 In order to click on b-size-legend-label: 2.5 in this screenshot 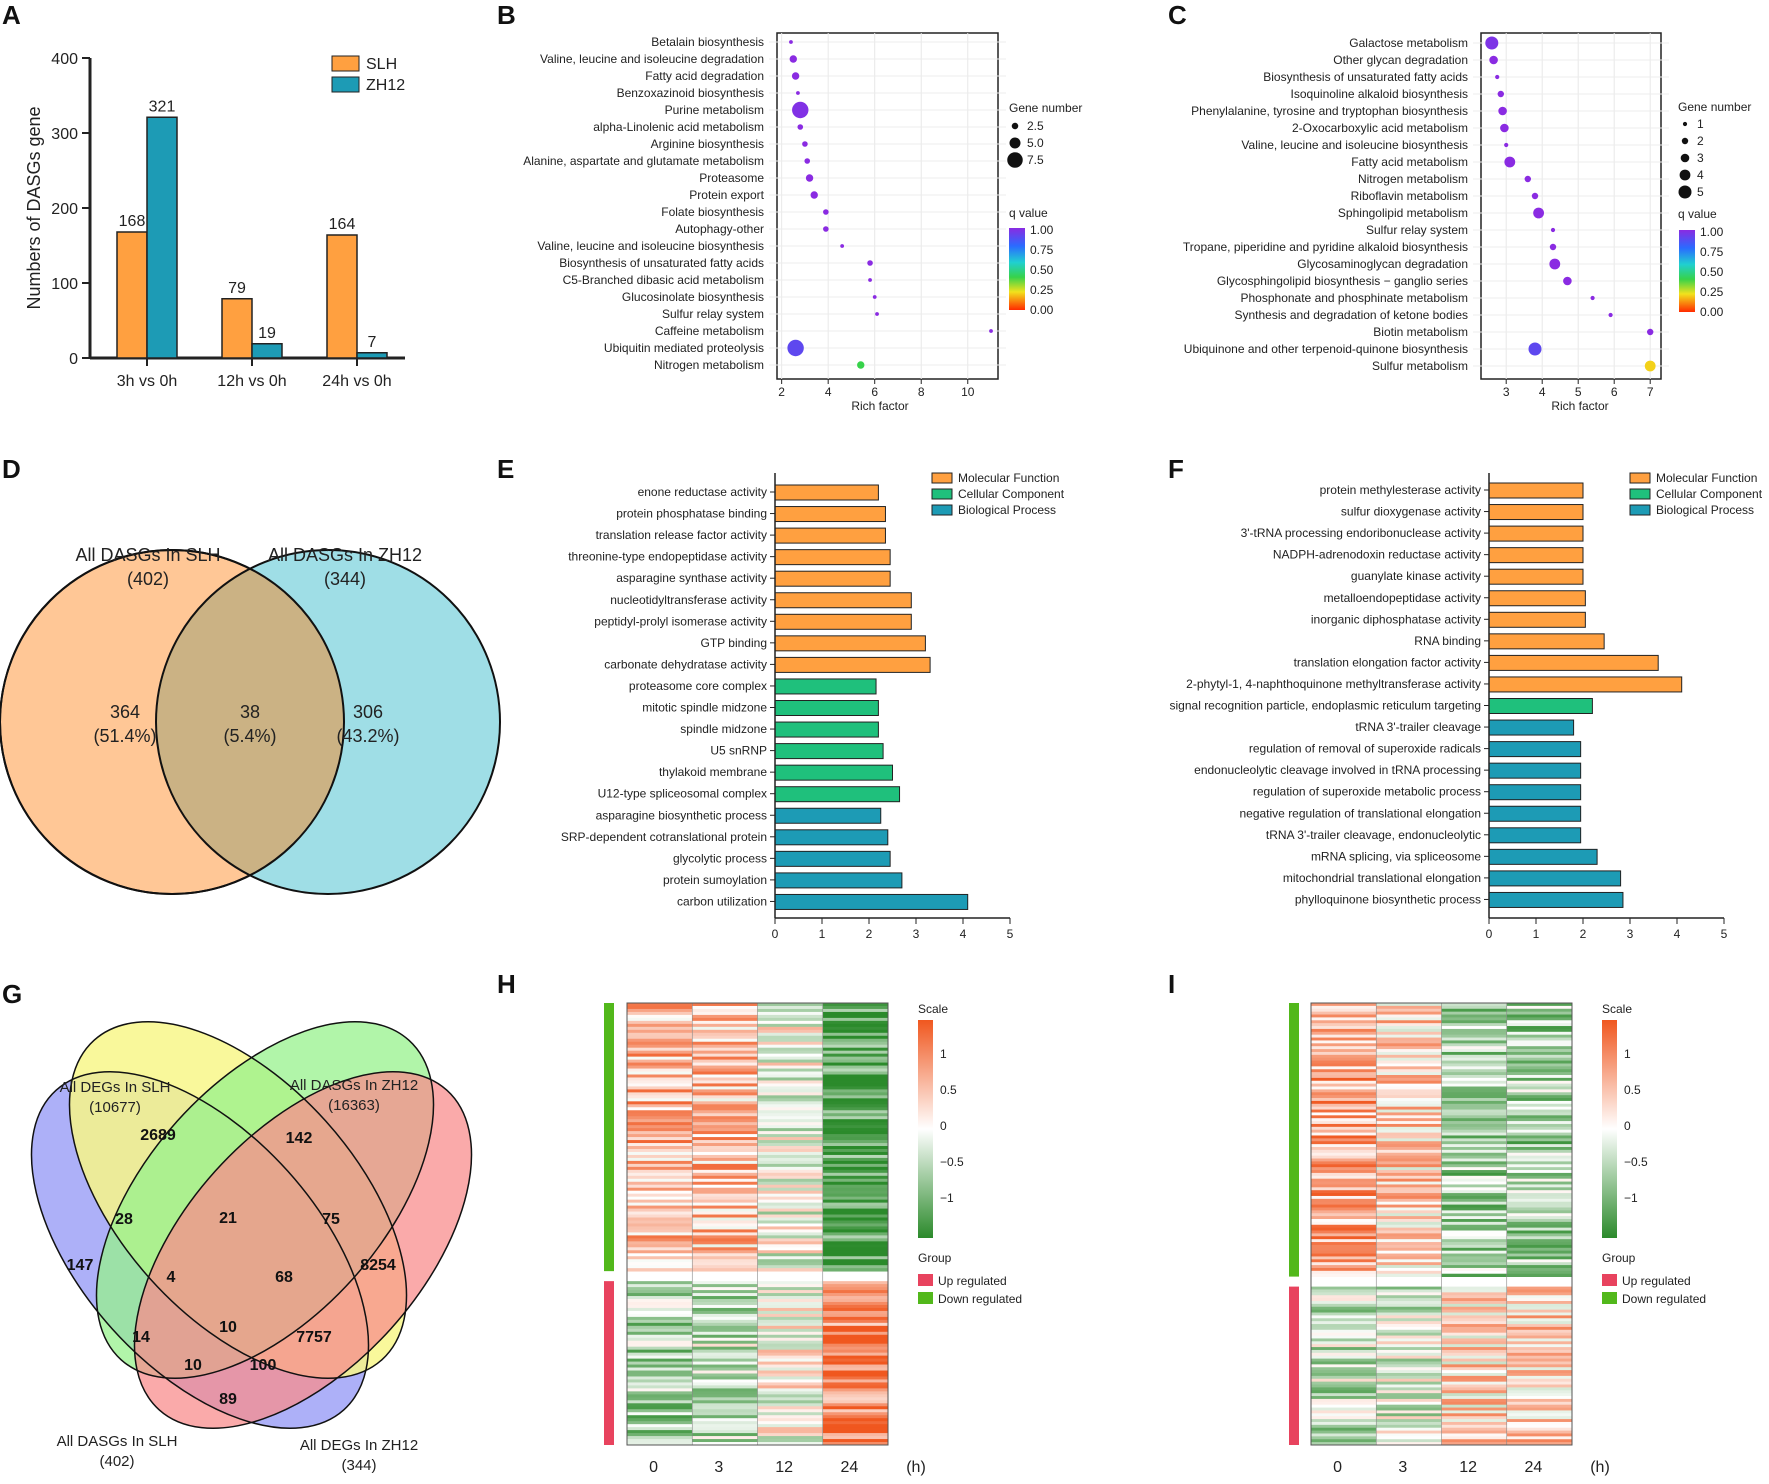, I will do `click(1035, 126)`.